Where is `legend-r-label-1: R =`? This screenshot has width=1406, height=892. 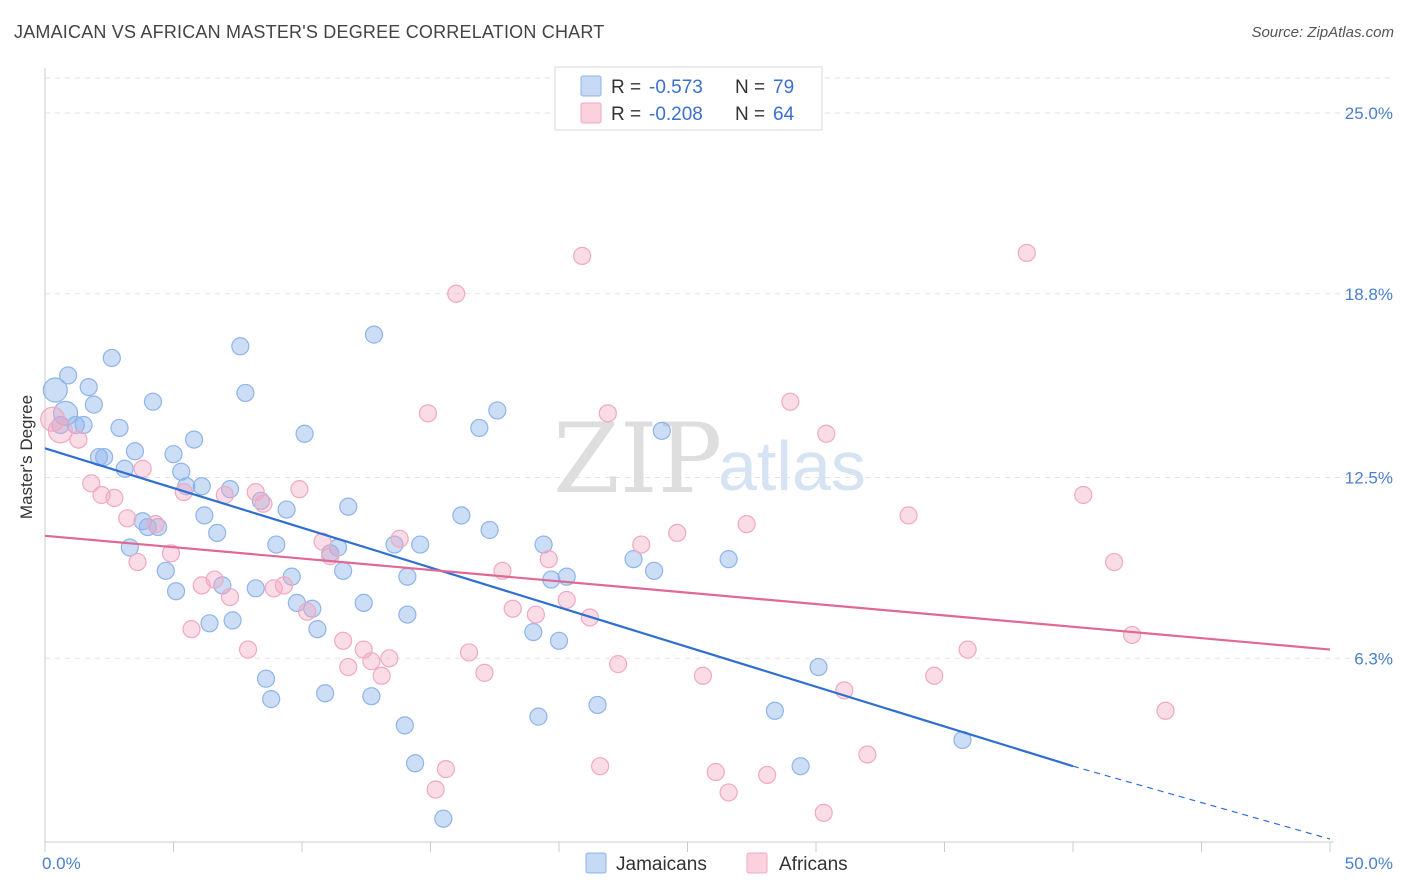
legend-r-label-1: R = is located at coordinates (626, 87).